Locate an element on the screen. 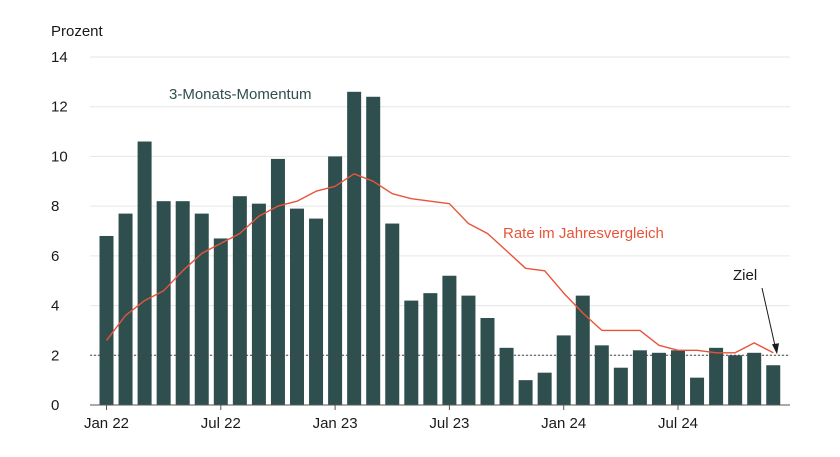  y-tick-label: 6 is located at coordinates (55, 256).